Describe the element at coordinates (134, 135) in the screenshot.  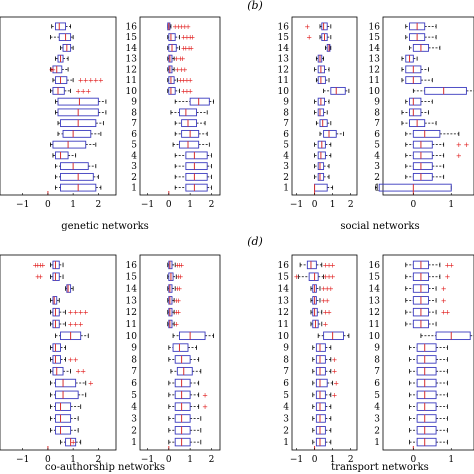
I see `category-label: 6` at that location.